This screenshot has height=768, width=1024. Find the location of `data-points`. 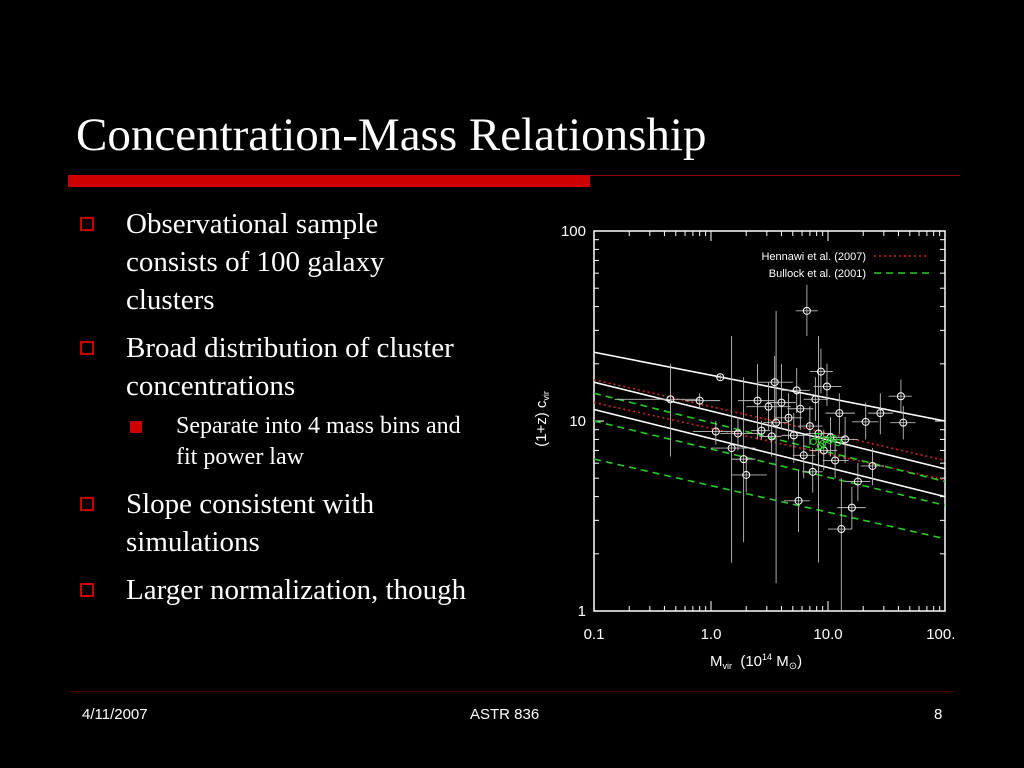

data-points is located at coordinates (765, 447).